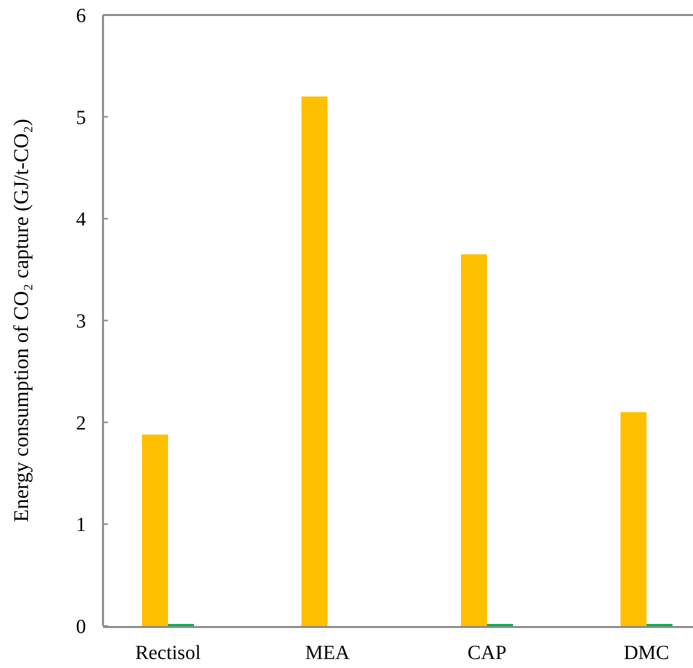 Image resolution: width=693 pixels, height=668 pixels. What do you see at coordinates (487, 653) in the screenshot?
I see `x-tick-label: CAP` at bounding box center [487, 653].